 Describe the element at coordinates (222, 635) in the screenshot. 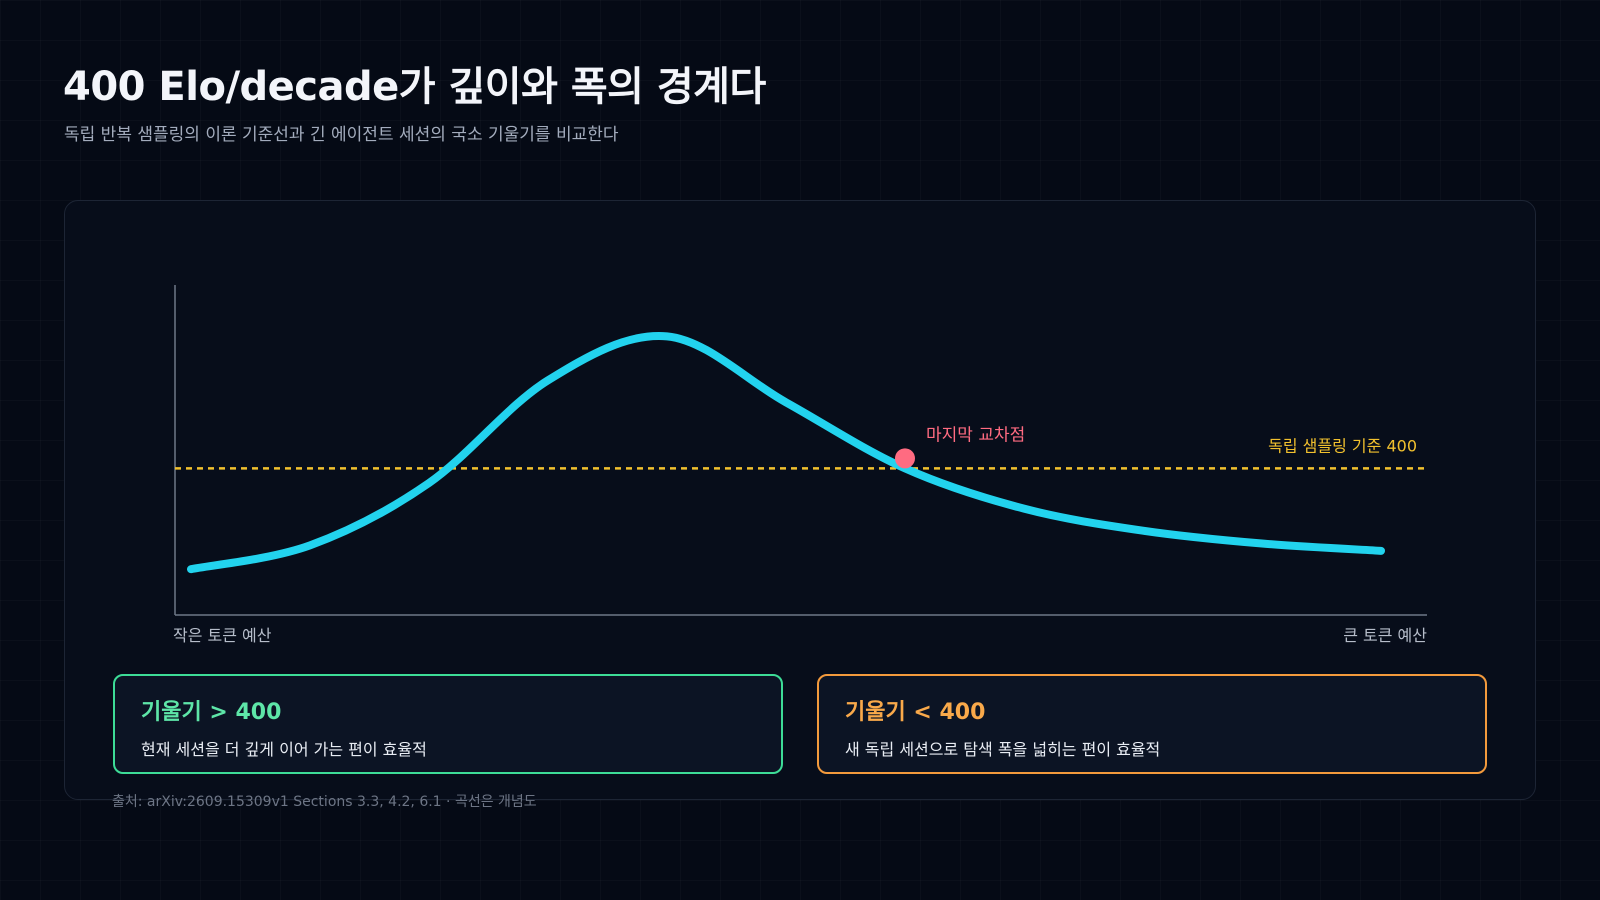

I see `x-label-left: 작은 토큰 예산` at that location.